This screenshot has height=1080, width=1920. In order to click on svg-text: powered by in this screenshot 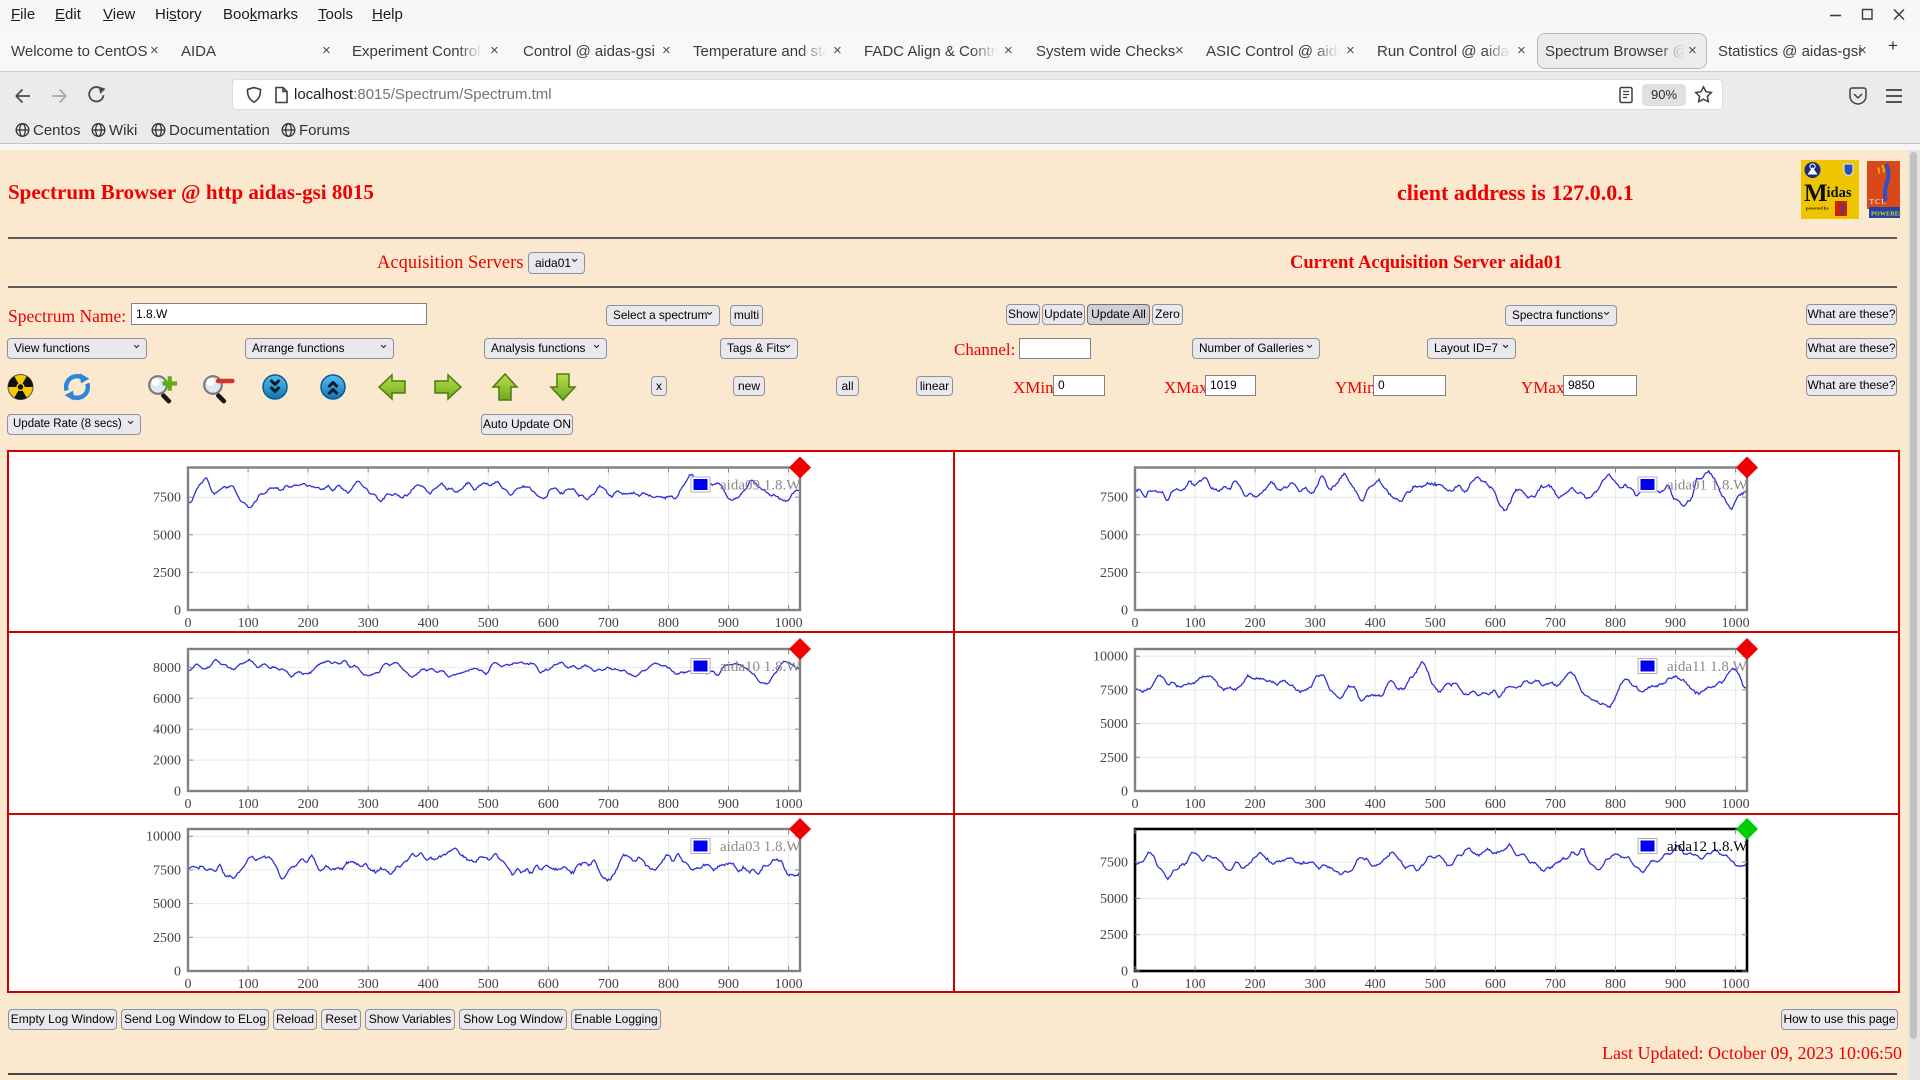, I will do `click(1817, 208)`.